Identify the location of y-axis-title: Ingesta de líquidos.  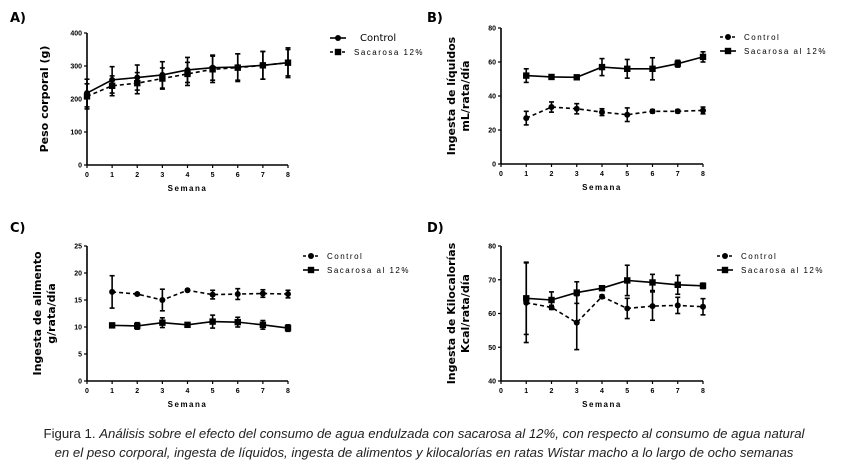
(451, 95).